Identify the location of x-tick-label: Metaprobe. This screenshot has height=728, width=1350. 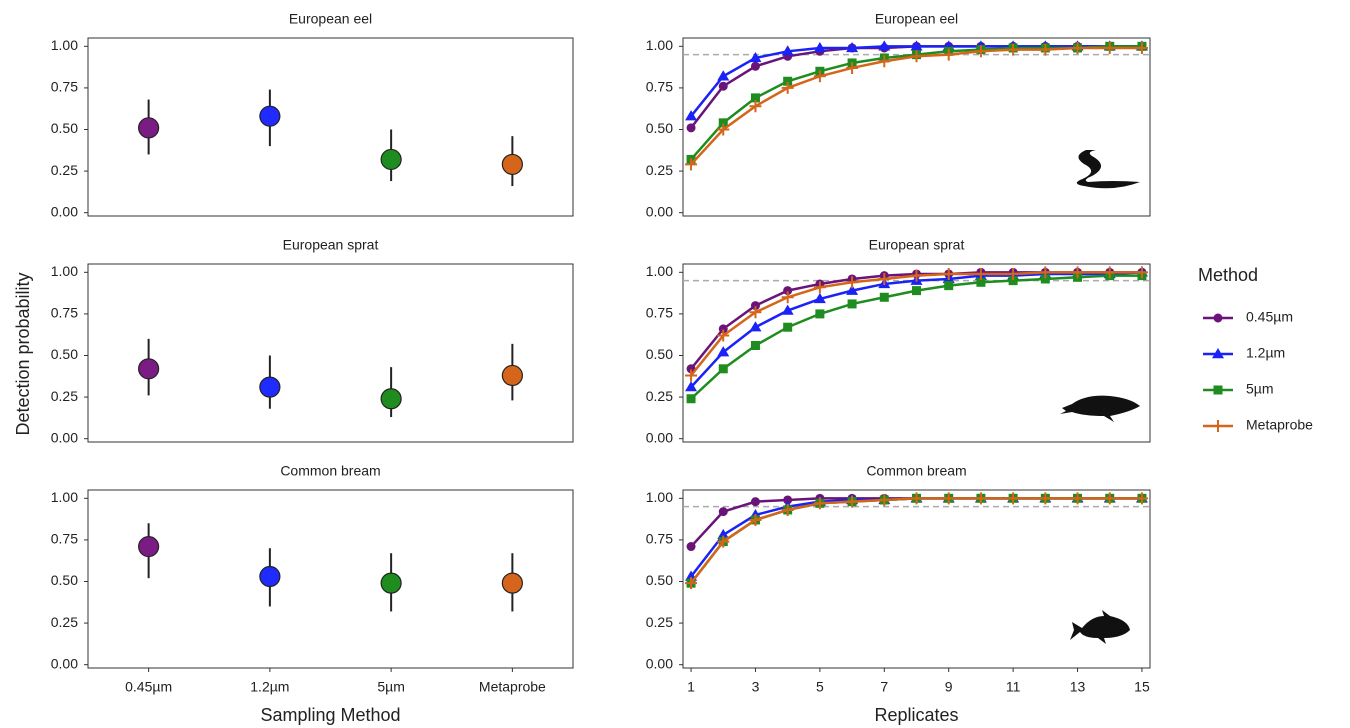
(512, 687).